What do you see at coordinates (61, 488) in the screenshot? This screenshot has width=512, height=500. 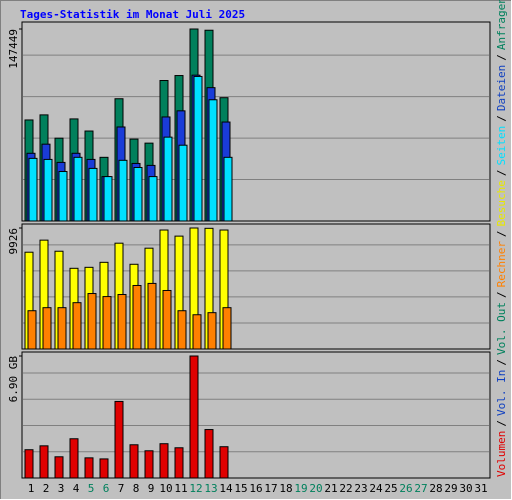 I see `x-tick-label: 3` at bounding box center [61, 488].